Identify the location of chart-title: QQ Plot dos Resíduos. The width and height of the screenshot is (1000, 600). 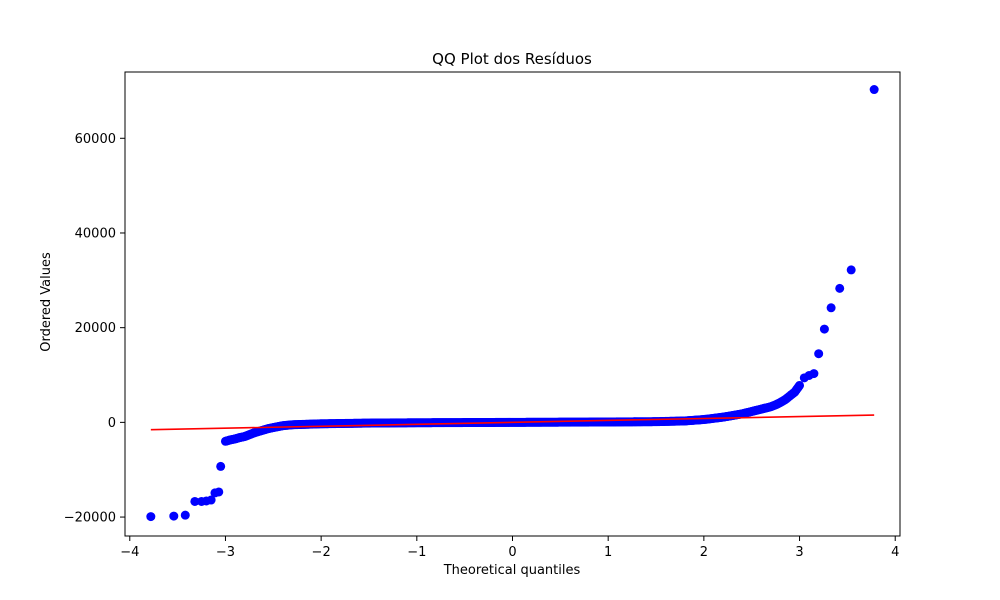
(512, 59).